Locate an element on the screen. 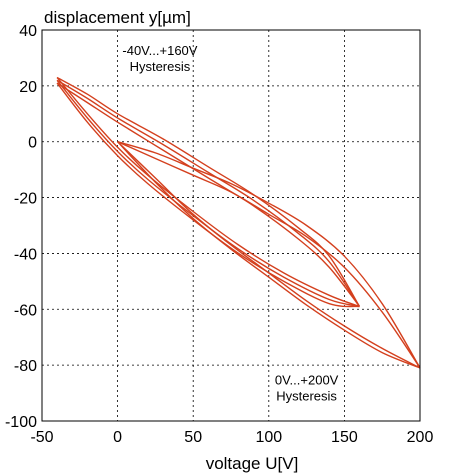 The width and height of the screenshot is (461, 473). x-tick-label: 150 is located at coordinates (344, 437).